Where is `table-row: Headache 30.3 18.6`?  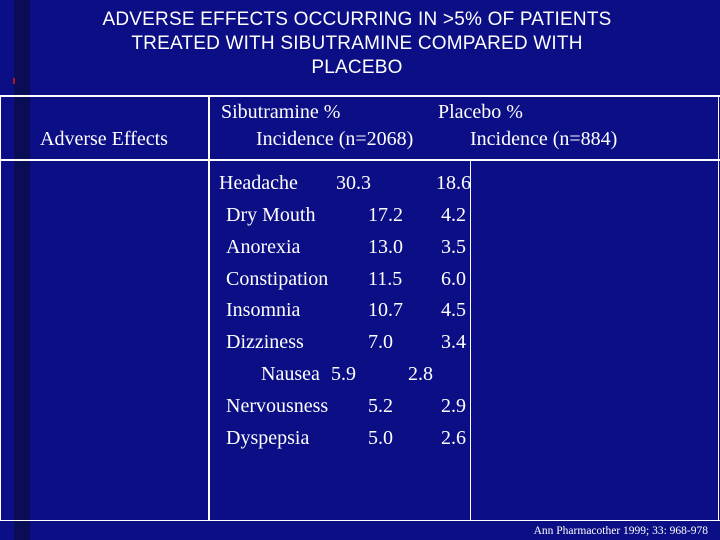
table-row: Headache 30.3 18.6 is located at coordinates (360, 183).